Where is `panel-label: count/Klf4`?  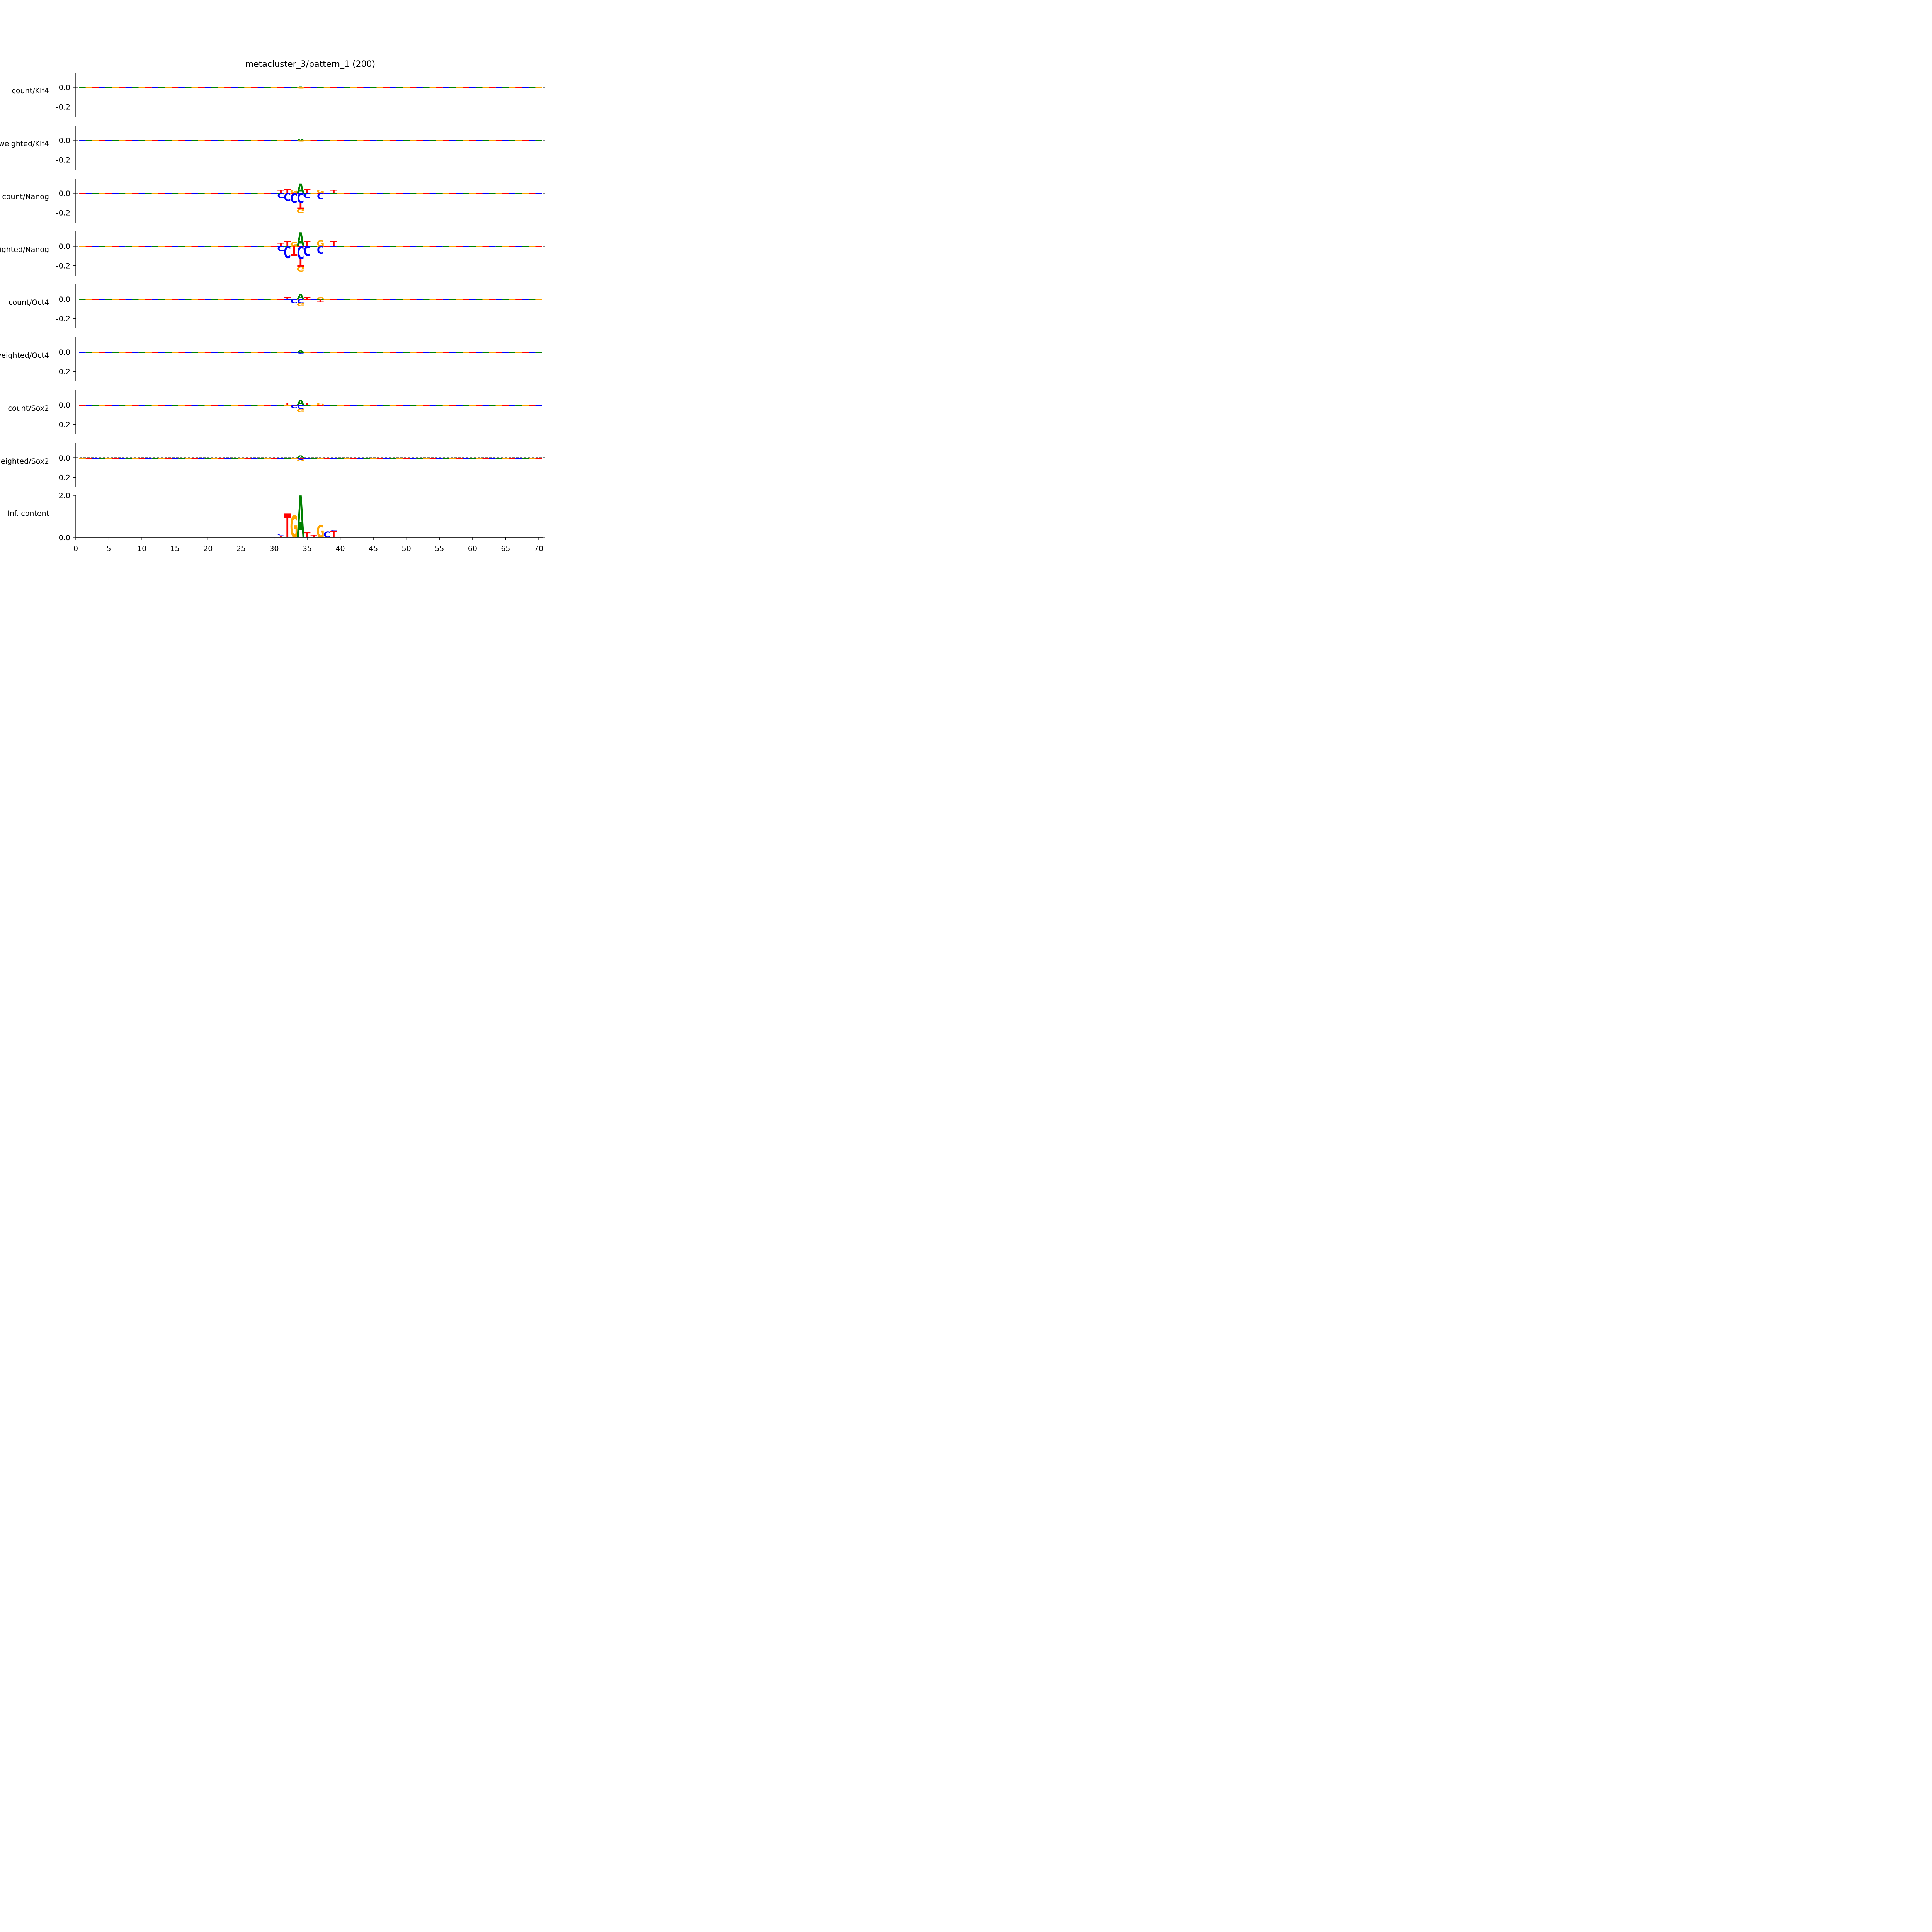
panel-label: count/Klf4 is located at coordinates (31, 91).